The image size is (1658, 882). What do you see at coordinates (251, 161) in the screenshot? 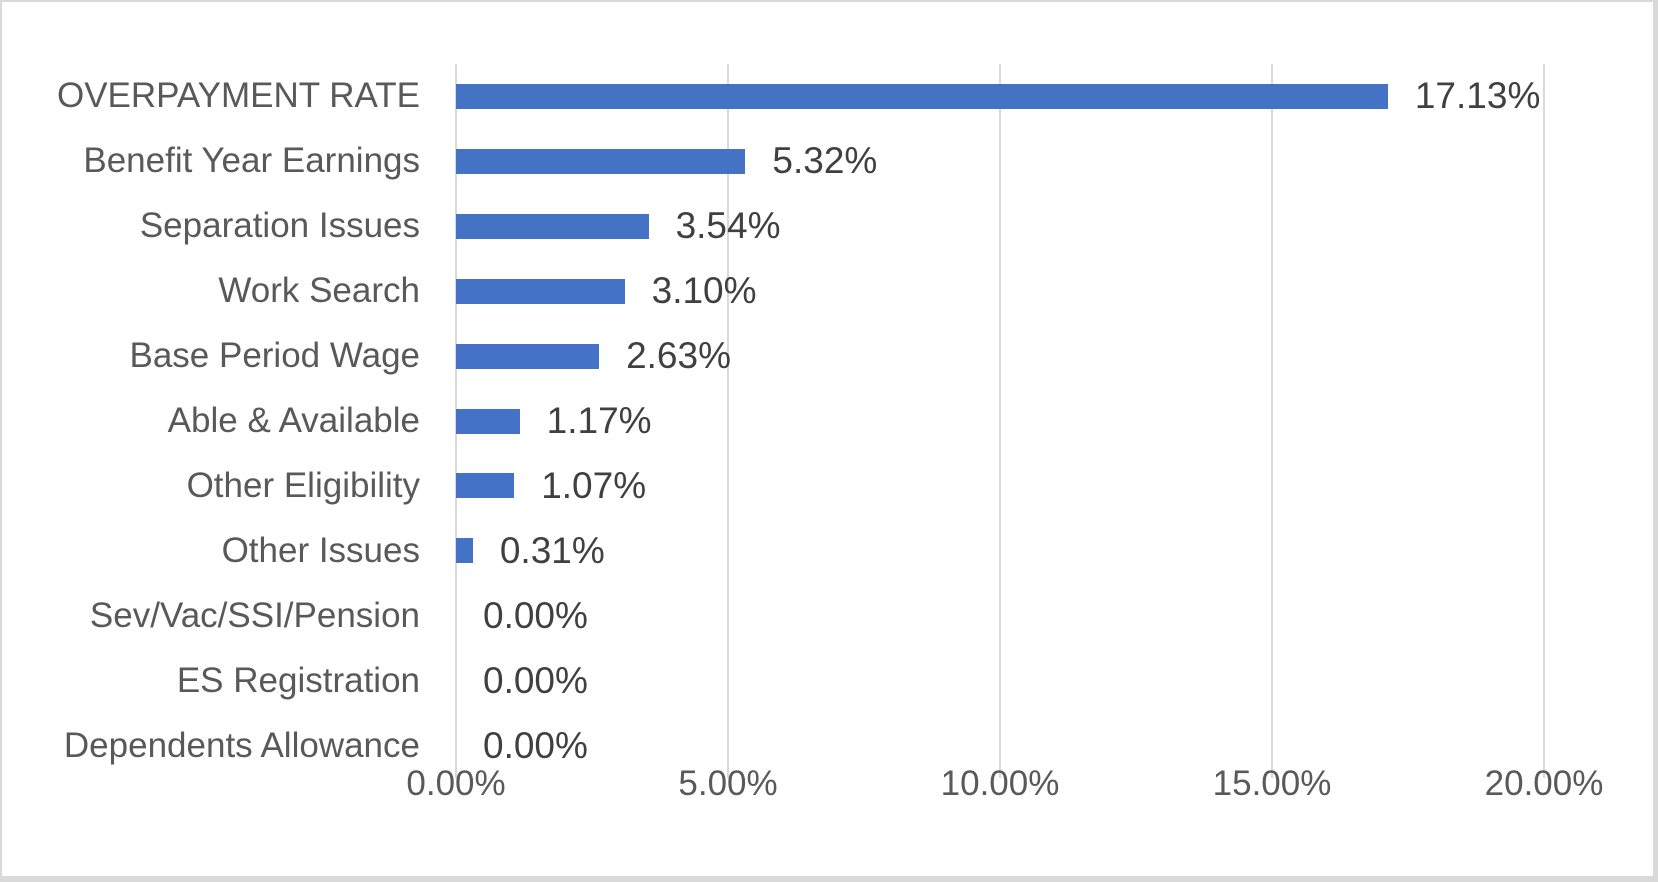
I see `category-label: Benefit Year Earnings` at bounding box center [251, 161].